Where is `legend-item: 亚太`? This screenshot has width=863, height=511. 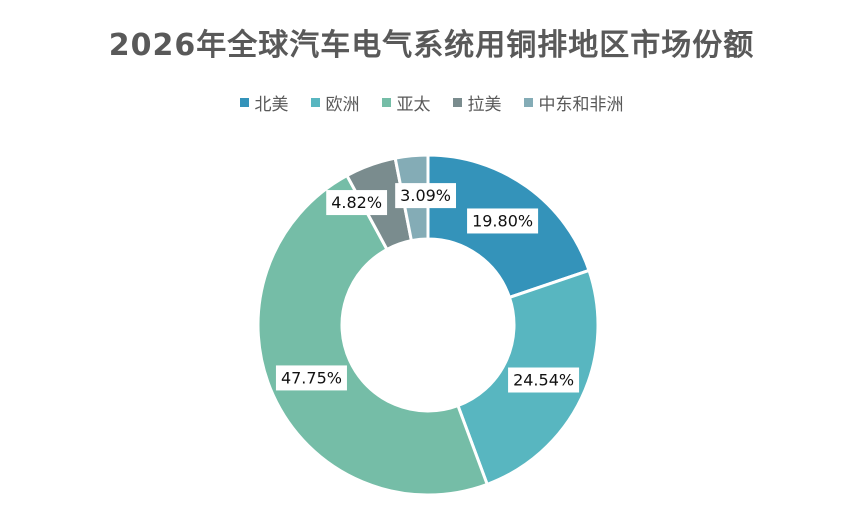 legend-item: 亚太 is located at coordinates (406, 102).